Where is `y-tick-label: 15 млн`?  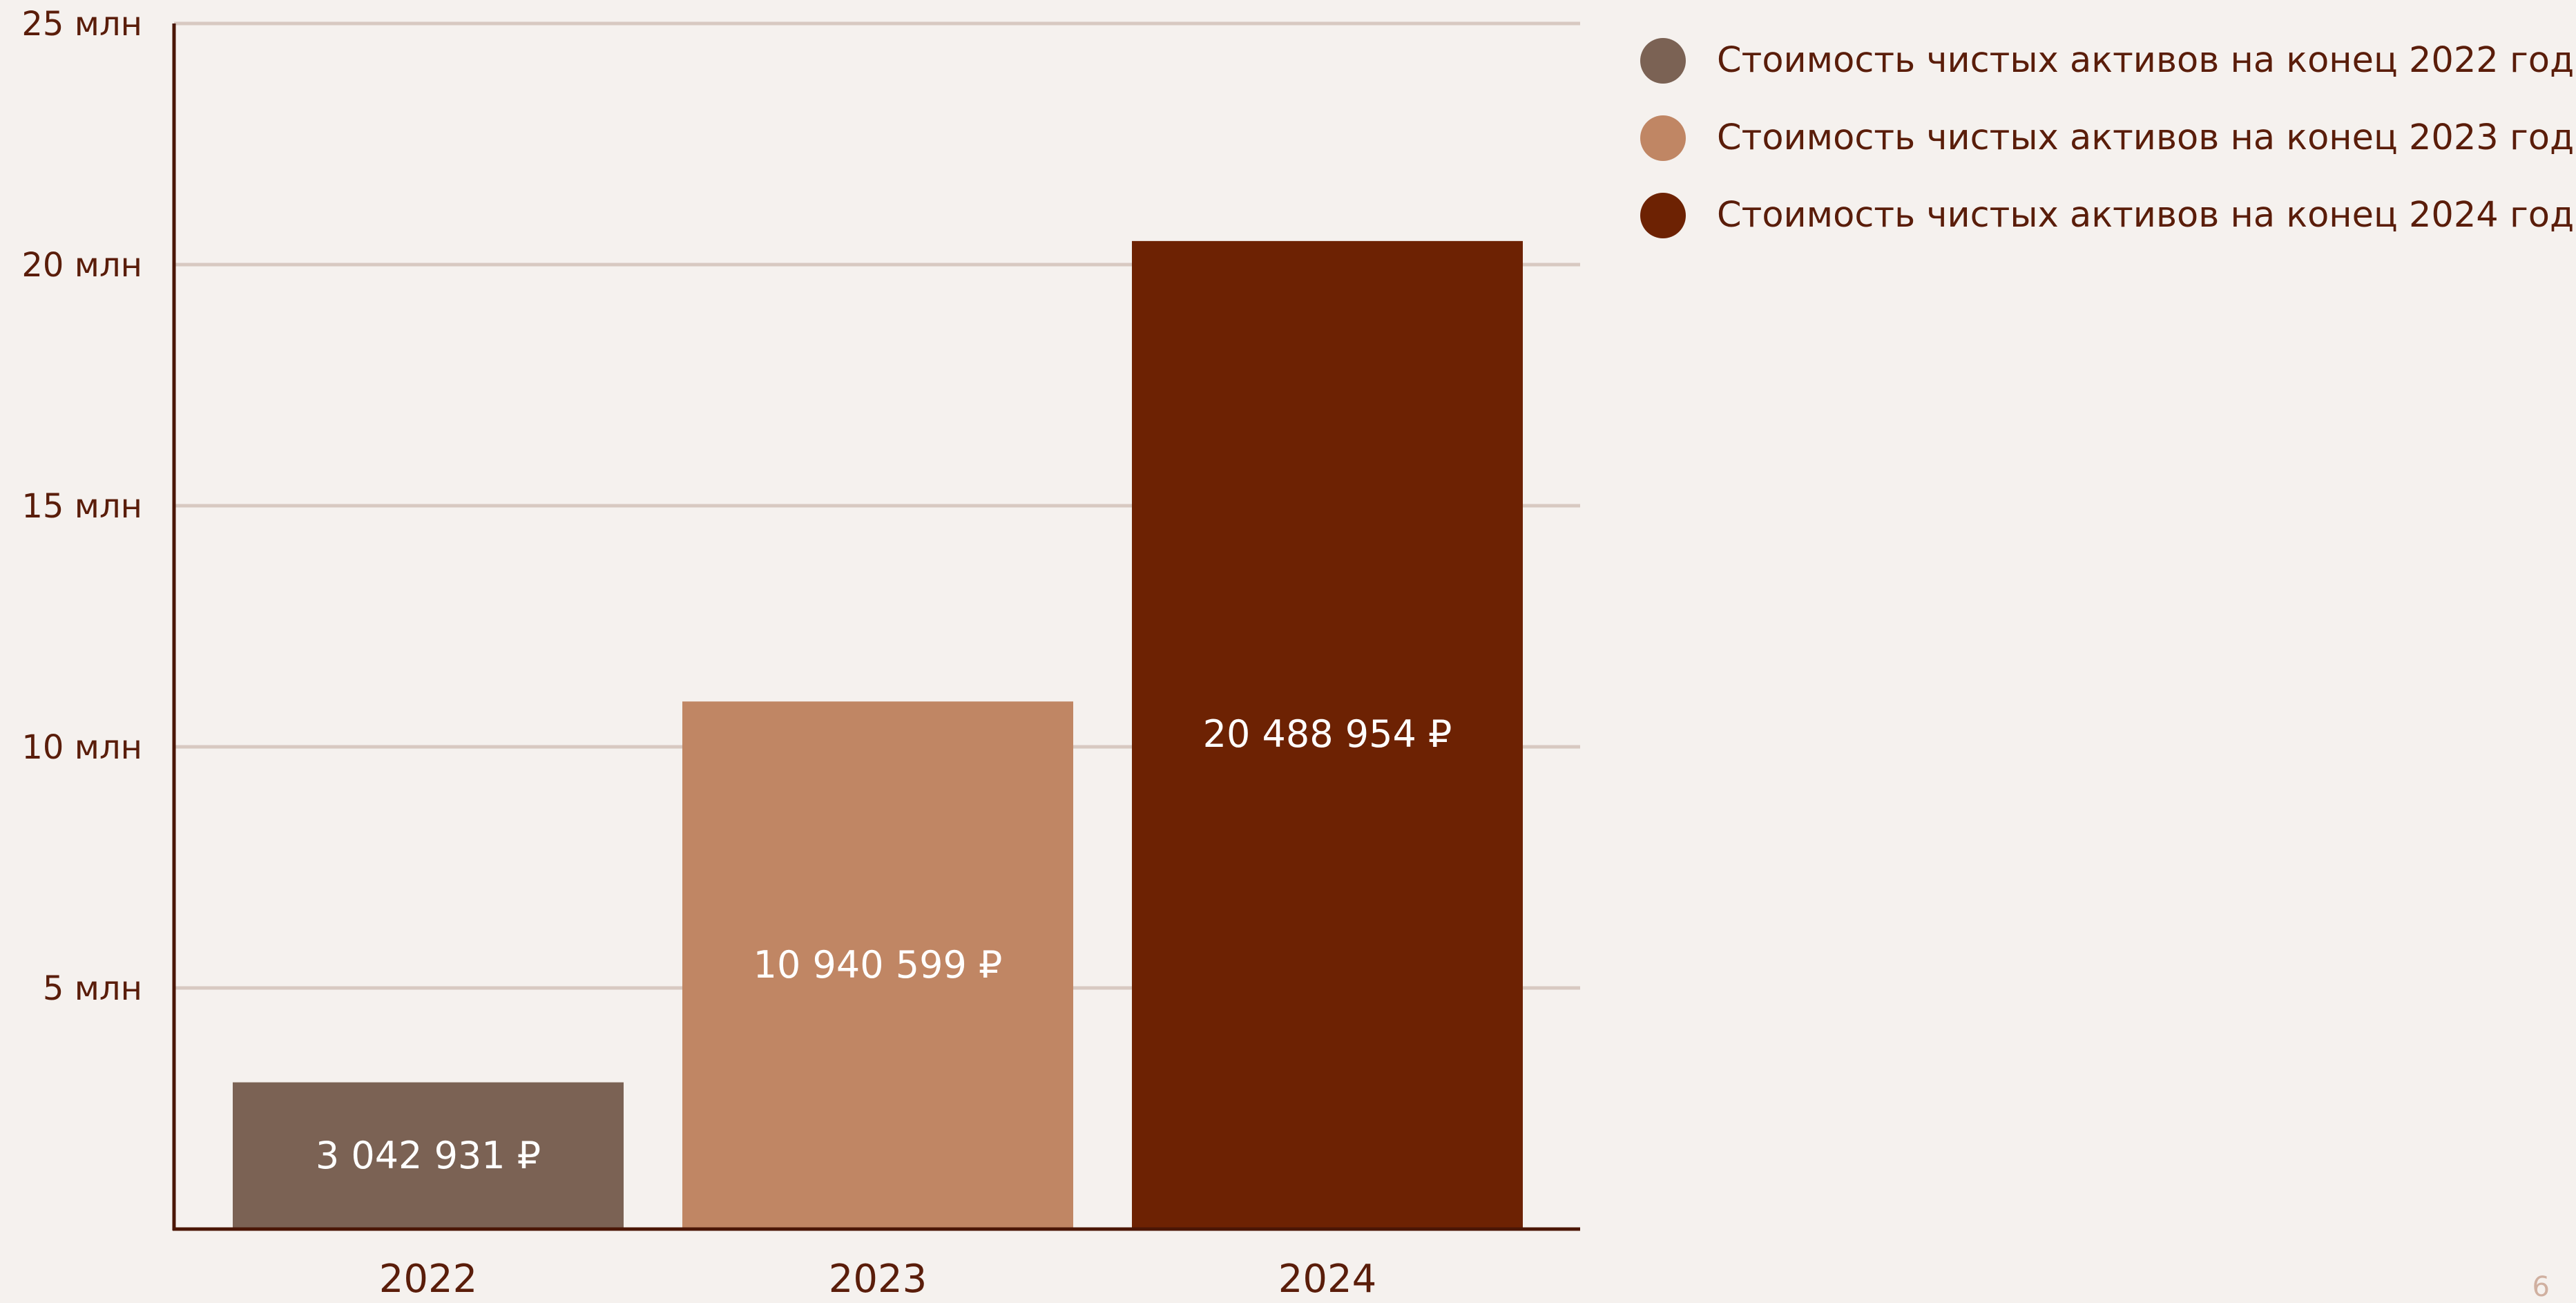 y-tick-label: 15 млн is located at coordinates (81, 506).